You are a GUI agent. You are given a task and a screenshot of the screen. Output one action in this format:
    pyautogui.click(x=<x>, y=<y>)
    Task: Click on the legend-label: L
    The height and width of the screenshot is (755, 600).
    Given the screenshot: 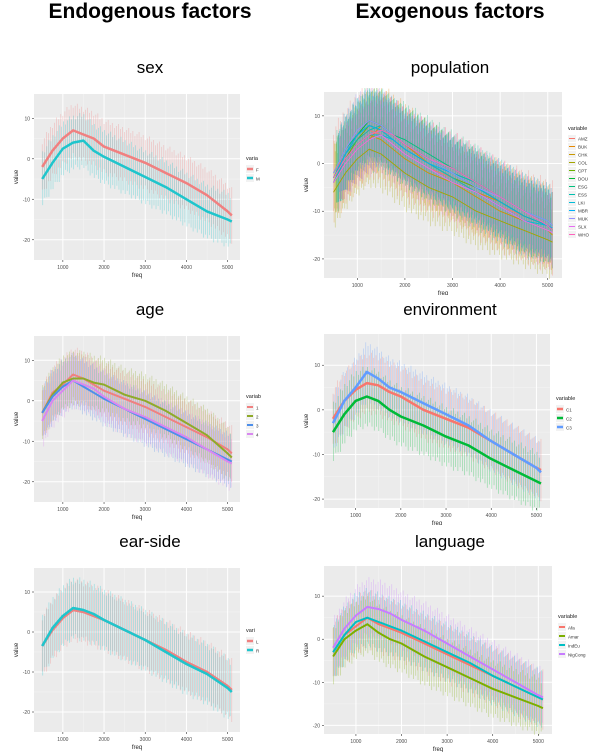 What is the action you would take?
    pyautogui.click(x=257, y=642)
    